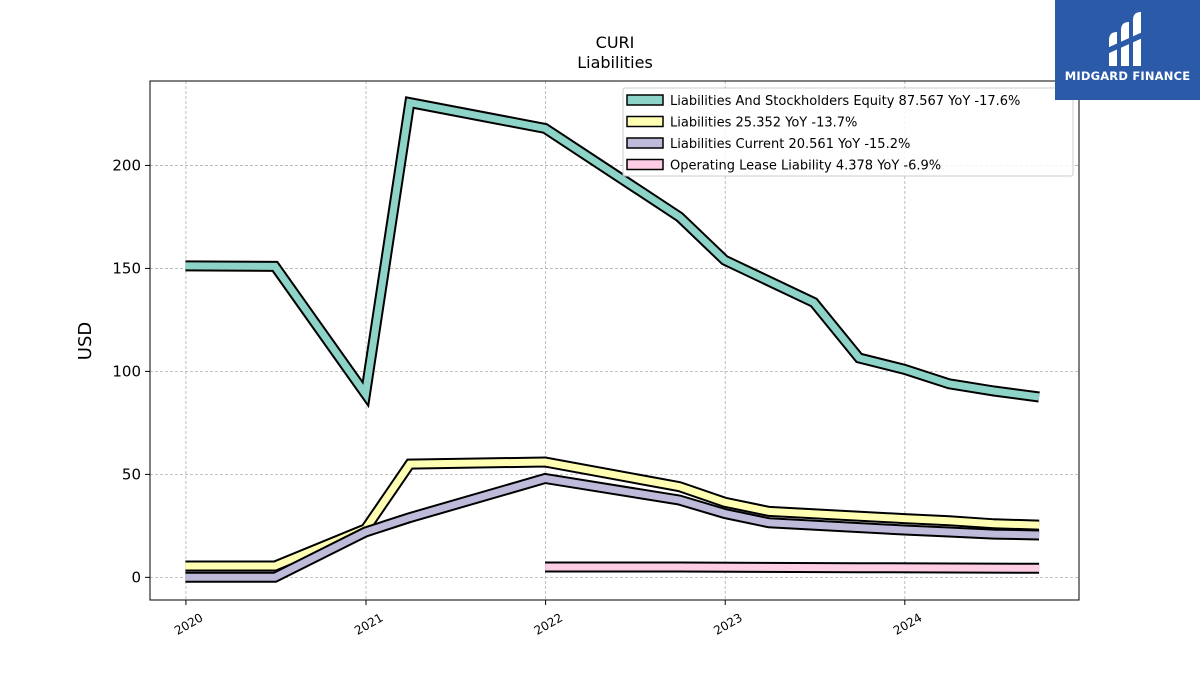  I want to click on chart-title: CURI, so click(615, 42).